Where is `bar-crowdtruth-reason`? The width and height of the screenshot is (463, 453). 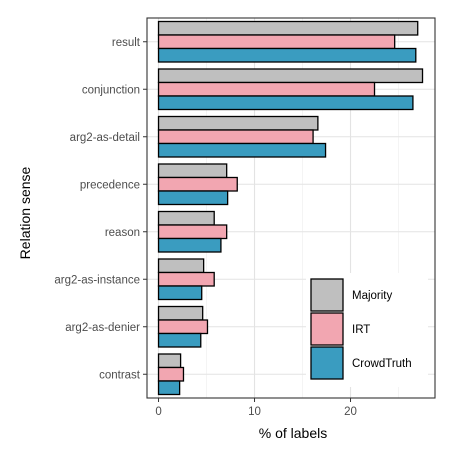 bar-crowdtruth-reason is located at coordinates (189, 245).